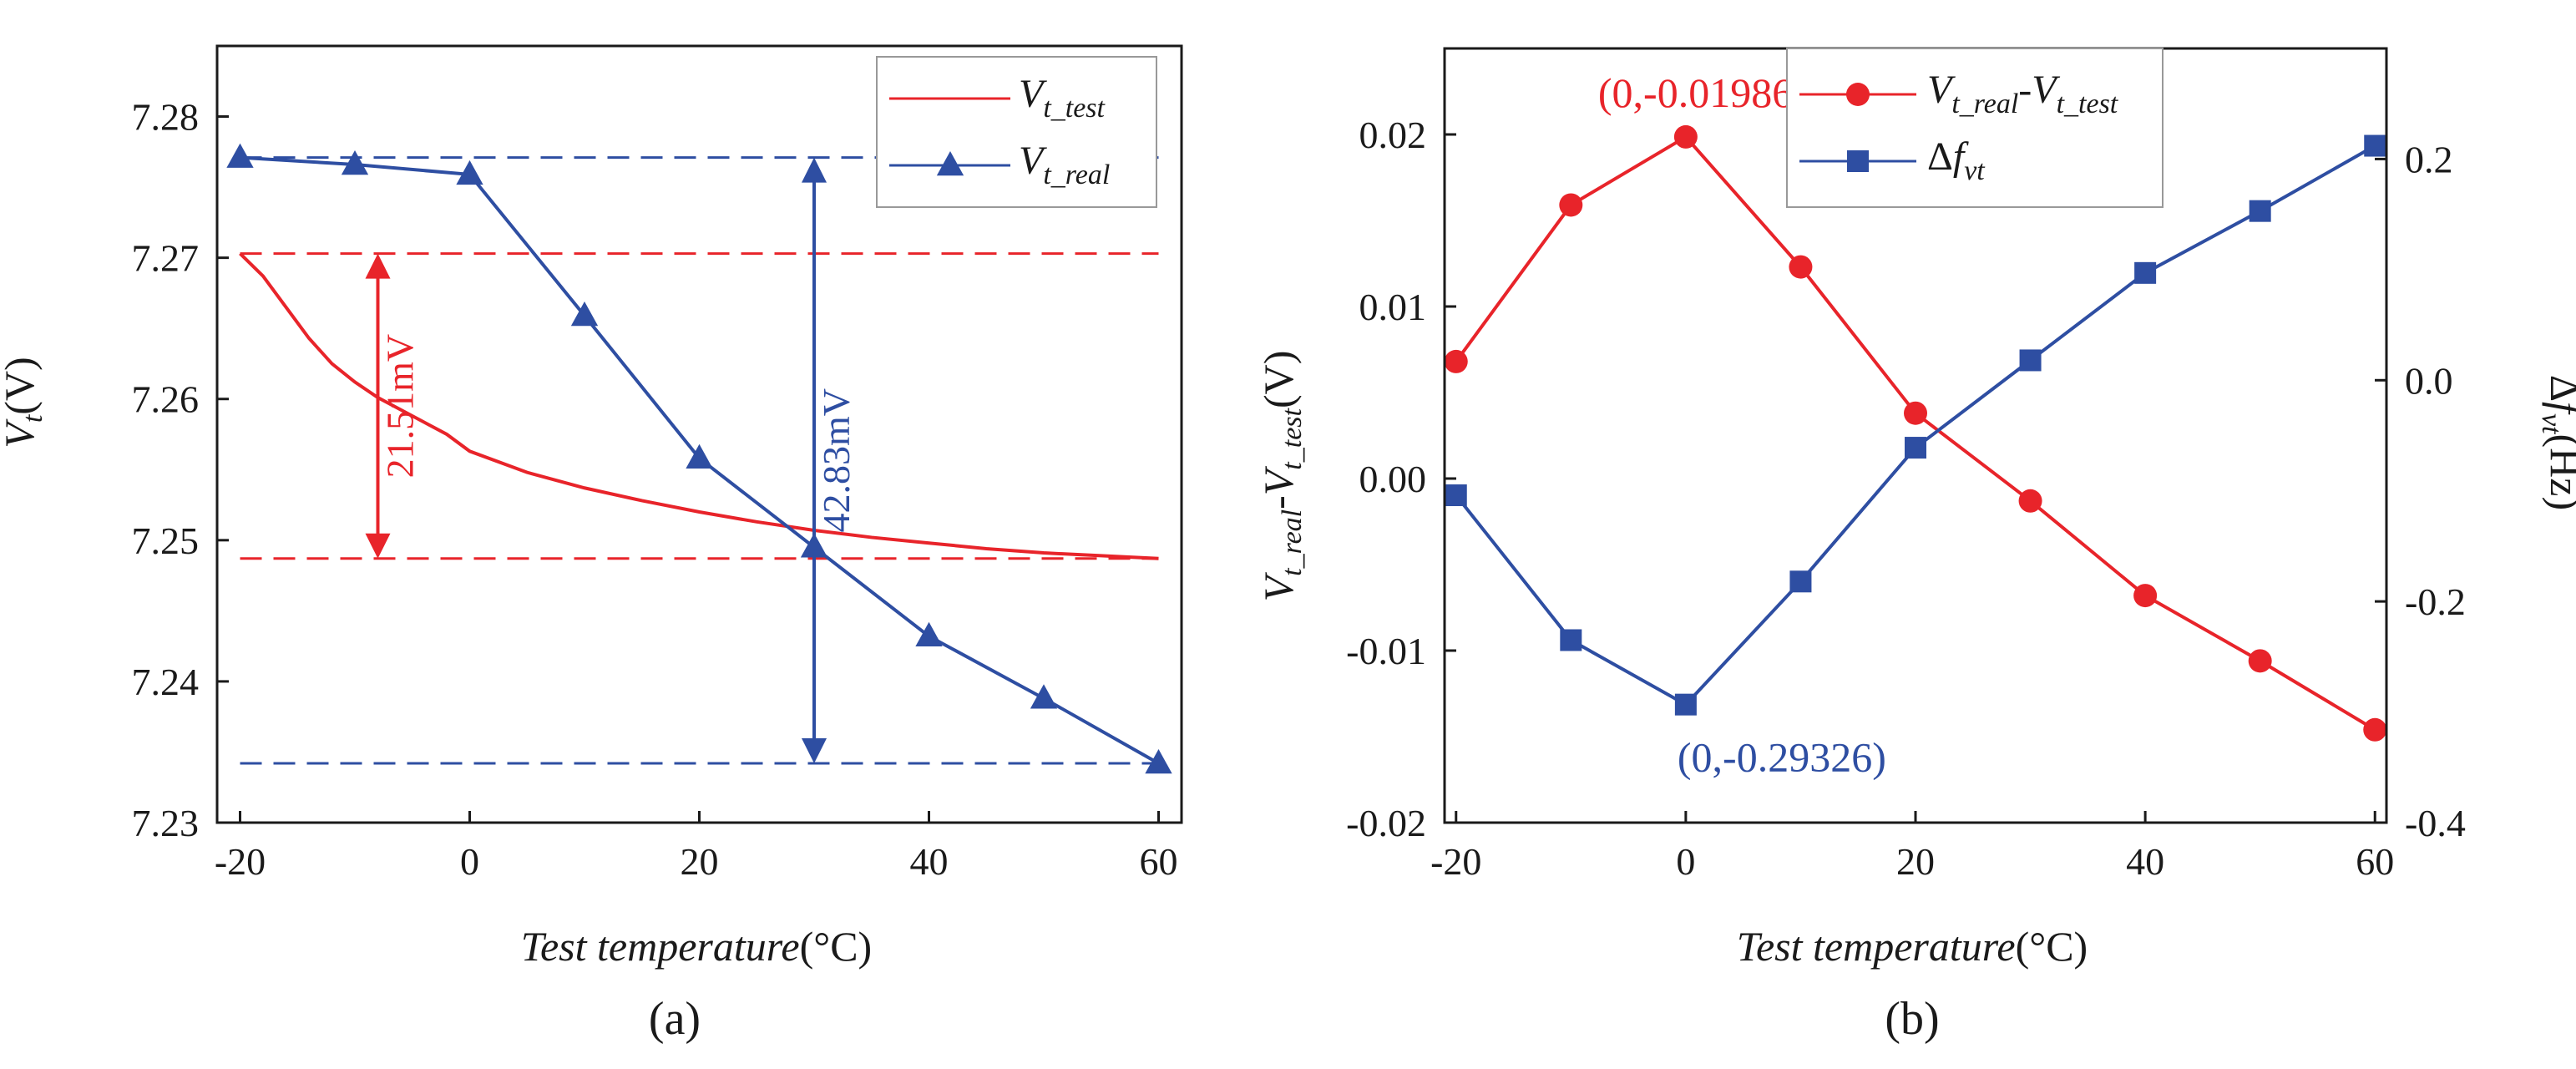 Image resolution: width=2576 pixels, height=1069 pixels. Describe the element at coordinates (950, 163) in the screenshot. I see `legend-marker-triangle` at that location.